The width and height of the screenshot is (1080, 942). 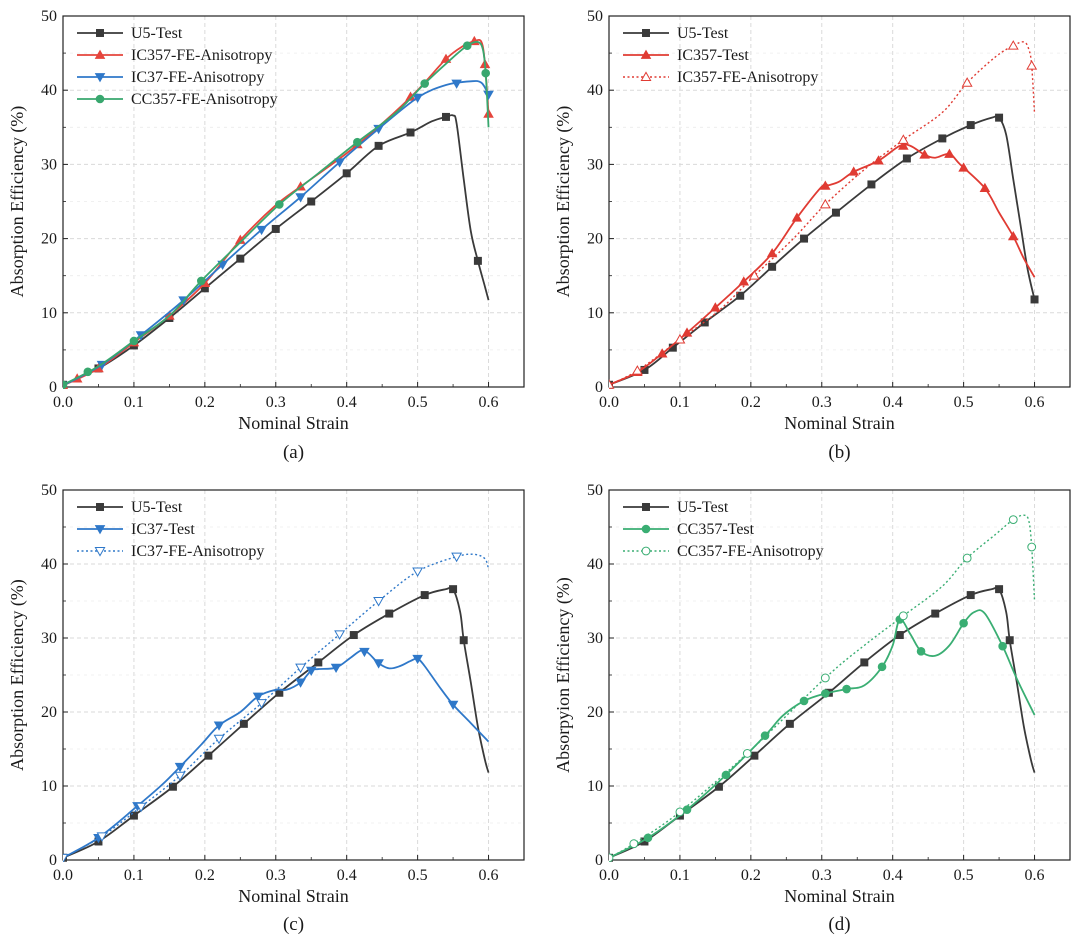 I want to click on panel-label: (c), so click(x=293, y=924).